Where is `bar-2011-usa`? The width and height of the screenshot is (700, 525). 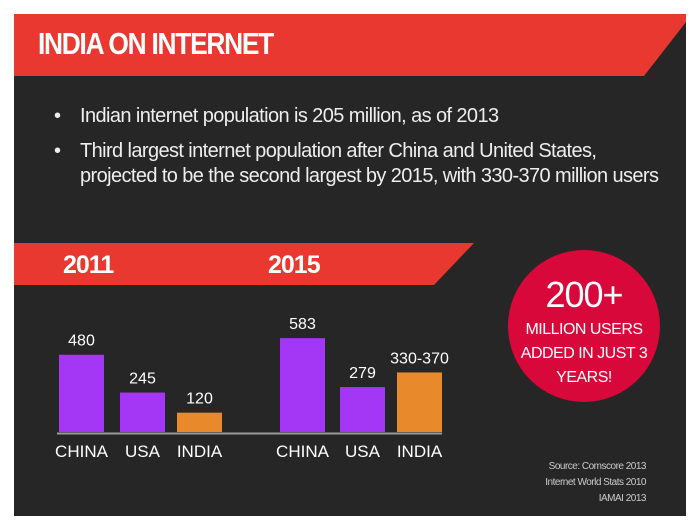
bar-2011-usa is located at coordinates (142, 412).